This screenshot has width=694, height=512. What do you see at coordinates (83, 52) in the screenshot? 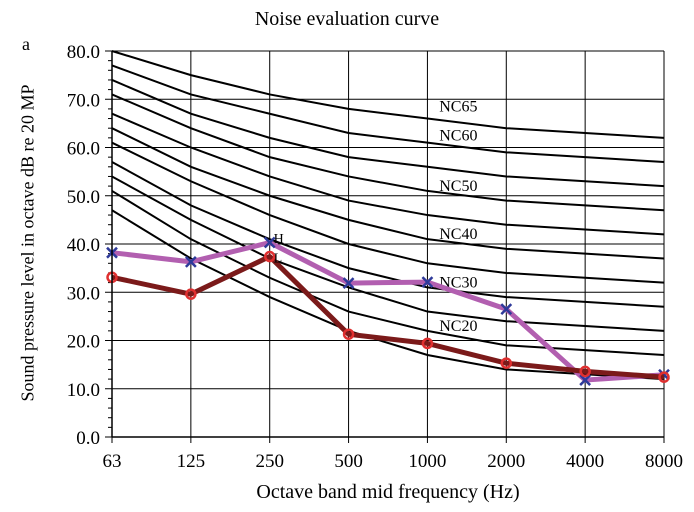
I see `y-tick-label: 80.0` at bounding box center [83, 52].